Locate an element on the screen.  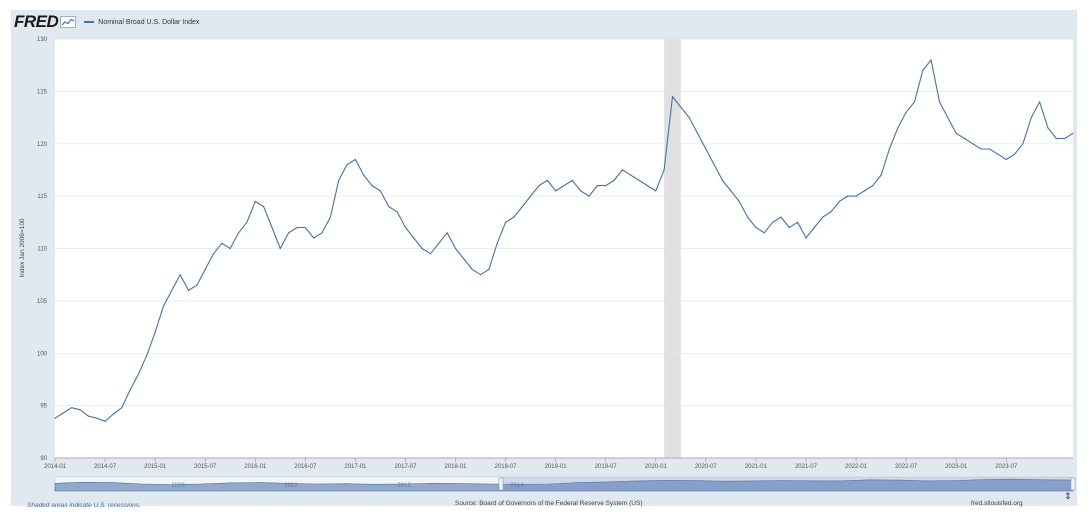
resize-arrows-icon: ⇕ is located at coordinates (1068, 496).